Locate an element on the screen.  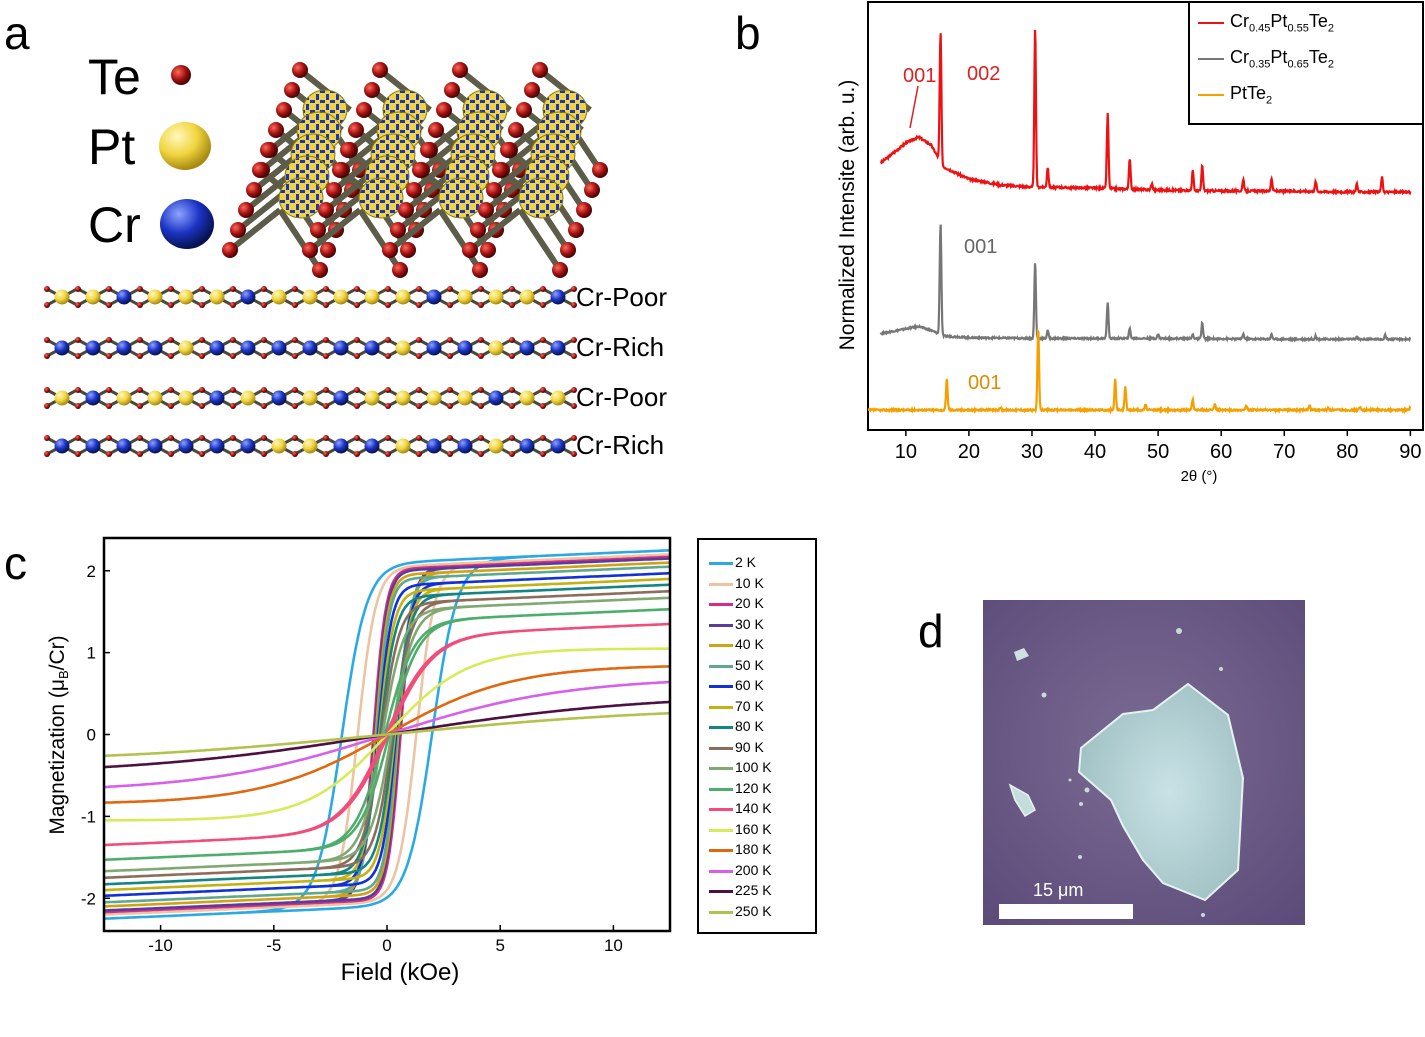
xrd-ylabel: Normalized Intensite (arb. u.) is located at coordinates (847, 215).